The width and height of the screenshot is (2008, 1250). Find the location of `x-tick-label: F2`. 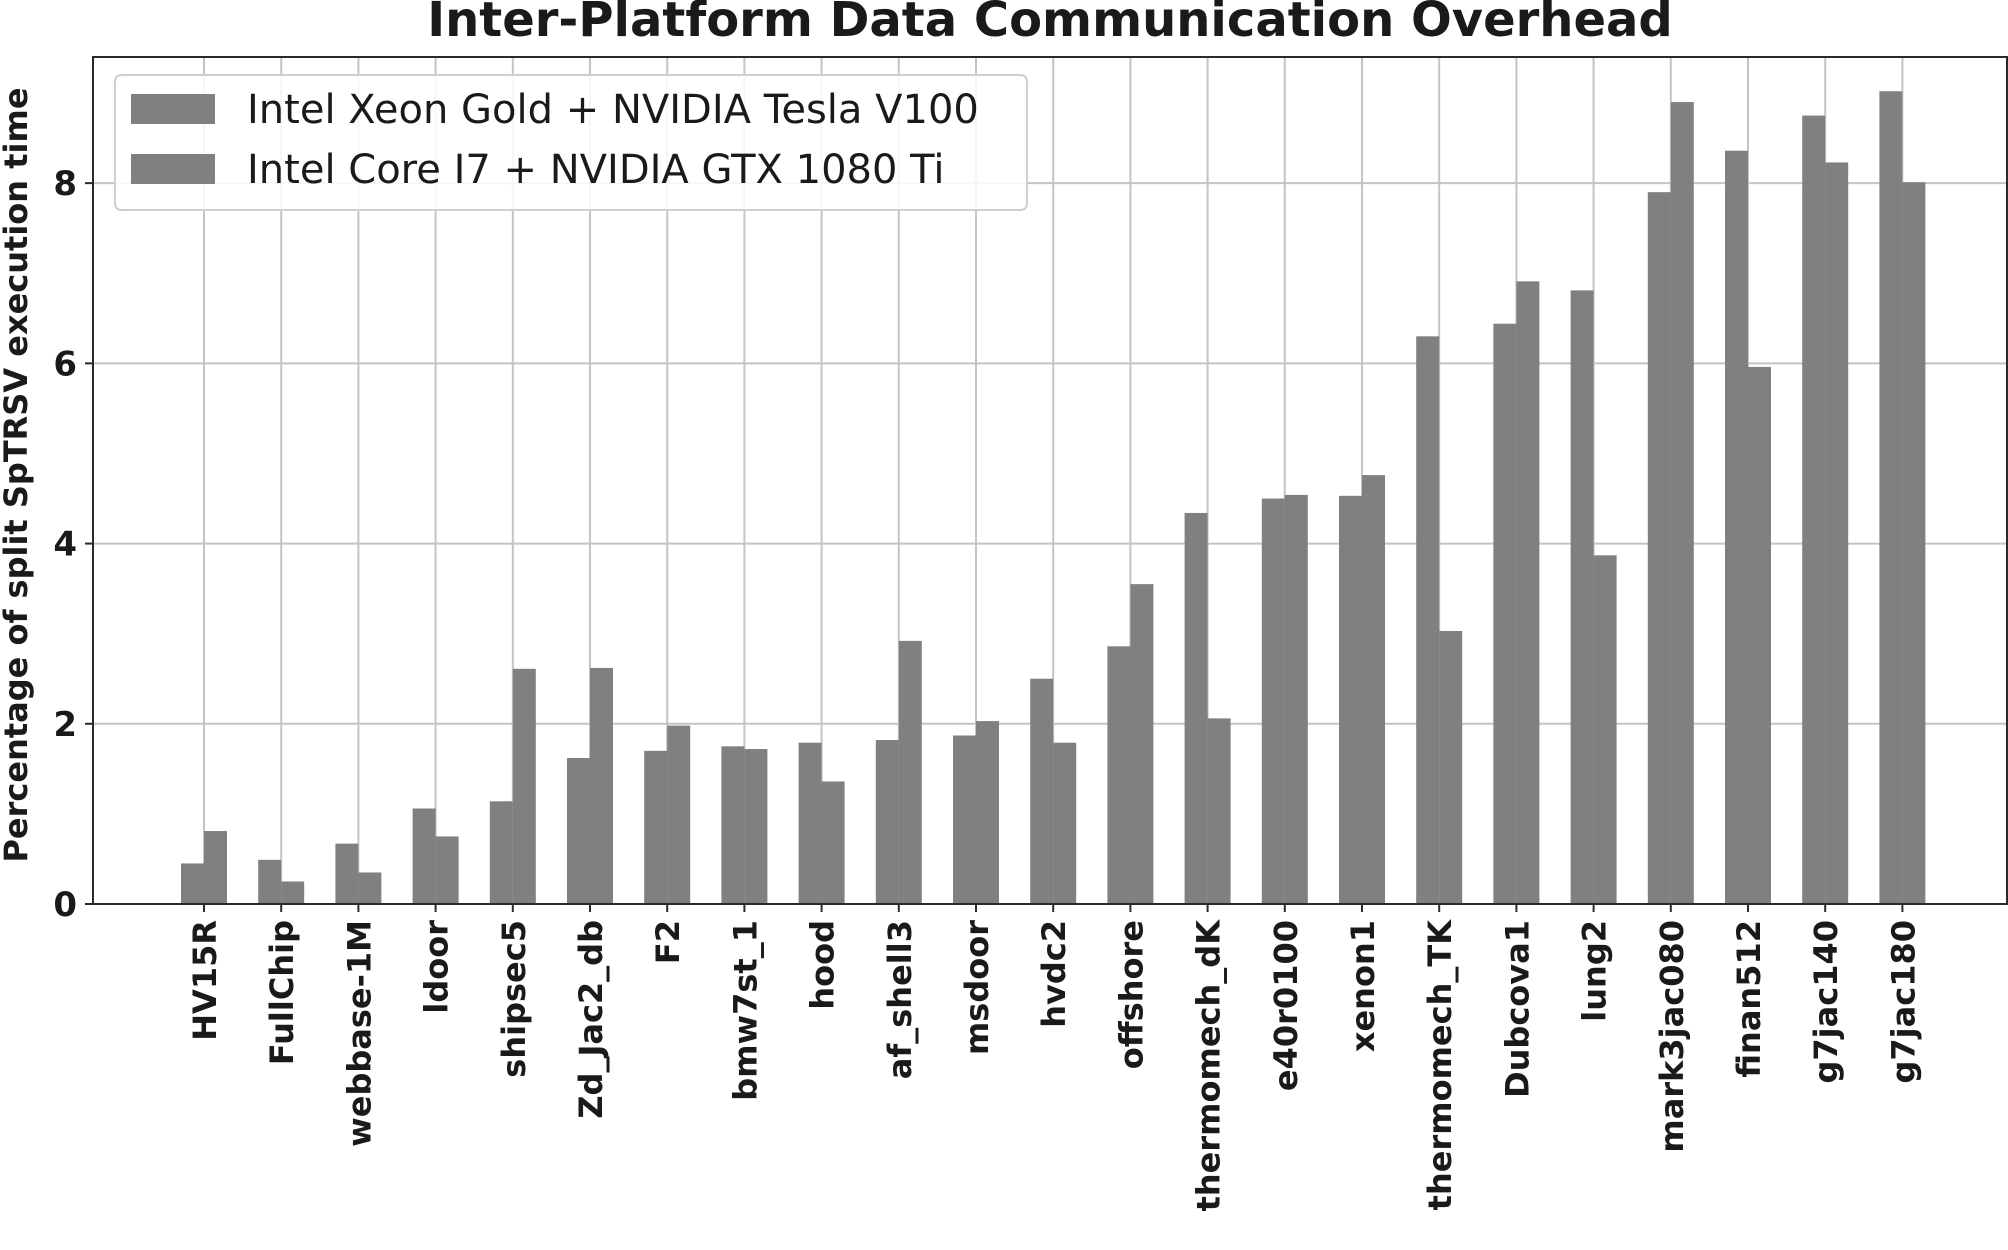

x-tick-label: F2 is located at coordinates (668, 942).